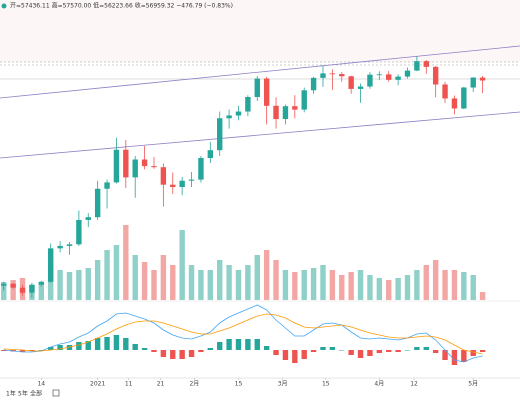  Describe the element at coordinates (129, 384) in the screenshot. I see `x-tick-label: 11` at that location.